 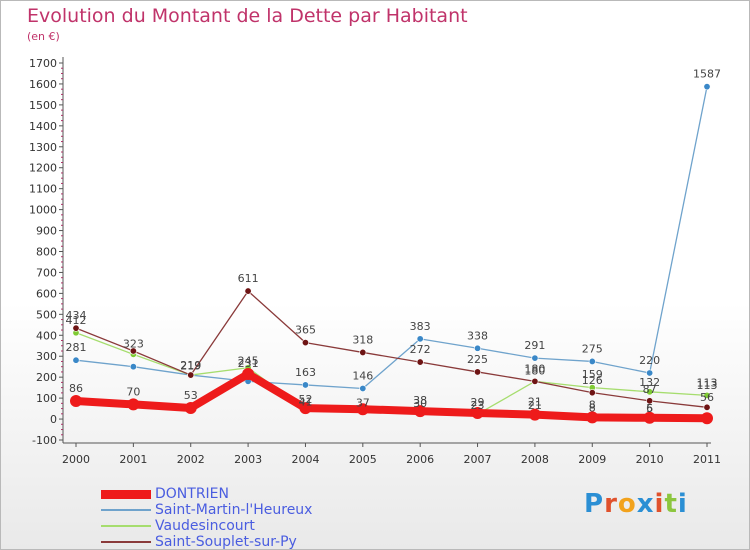 What do you see at coordinates (649, 360) in the screenshot?
I see `data-label: 220` at bounding box center [649, 360].